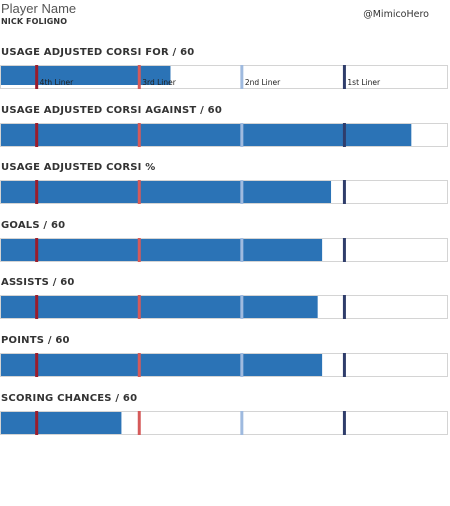  I want to click on metric-title: GOALS / 60, so click(33, 225).